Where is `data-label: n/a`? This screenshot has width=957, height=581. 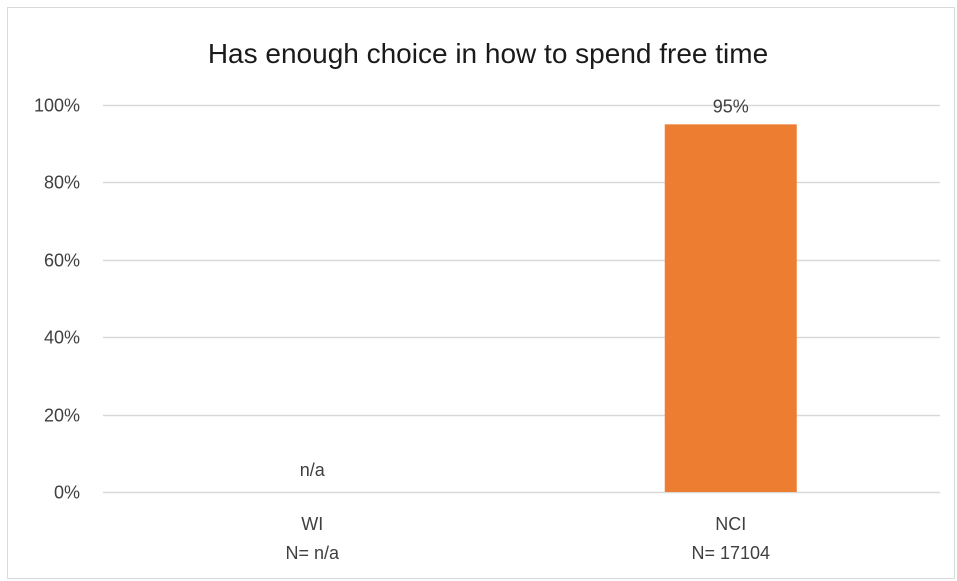 data-label: n/a is located at coordinates (313, 470).